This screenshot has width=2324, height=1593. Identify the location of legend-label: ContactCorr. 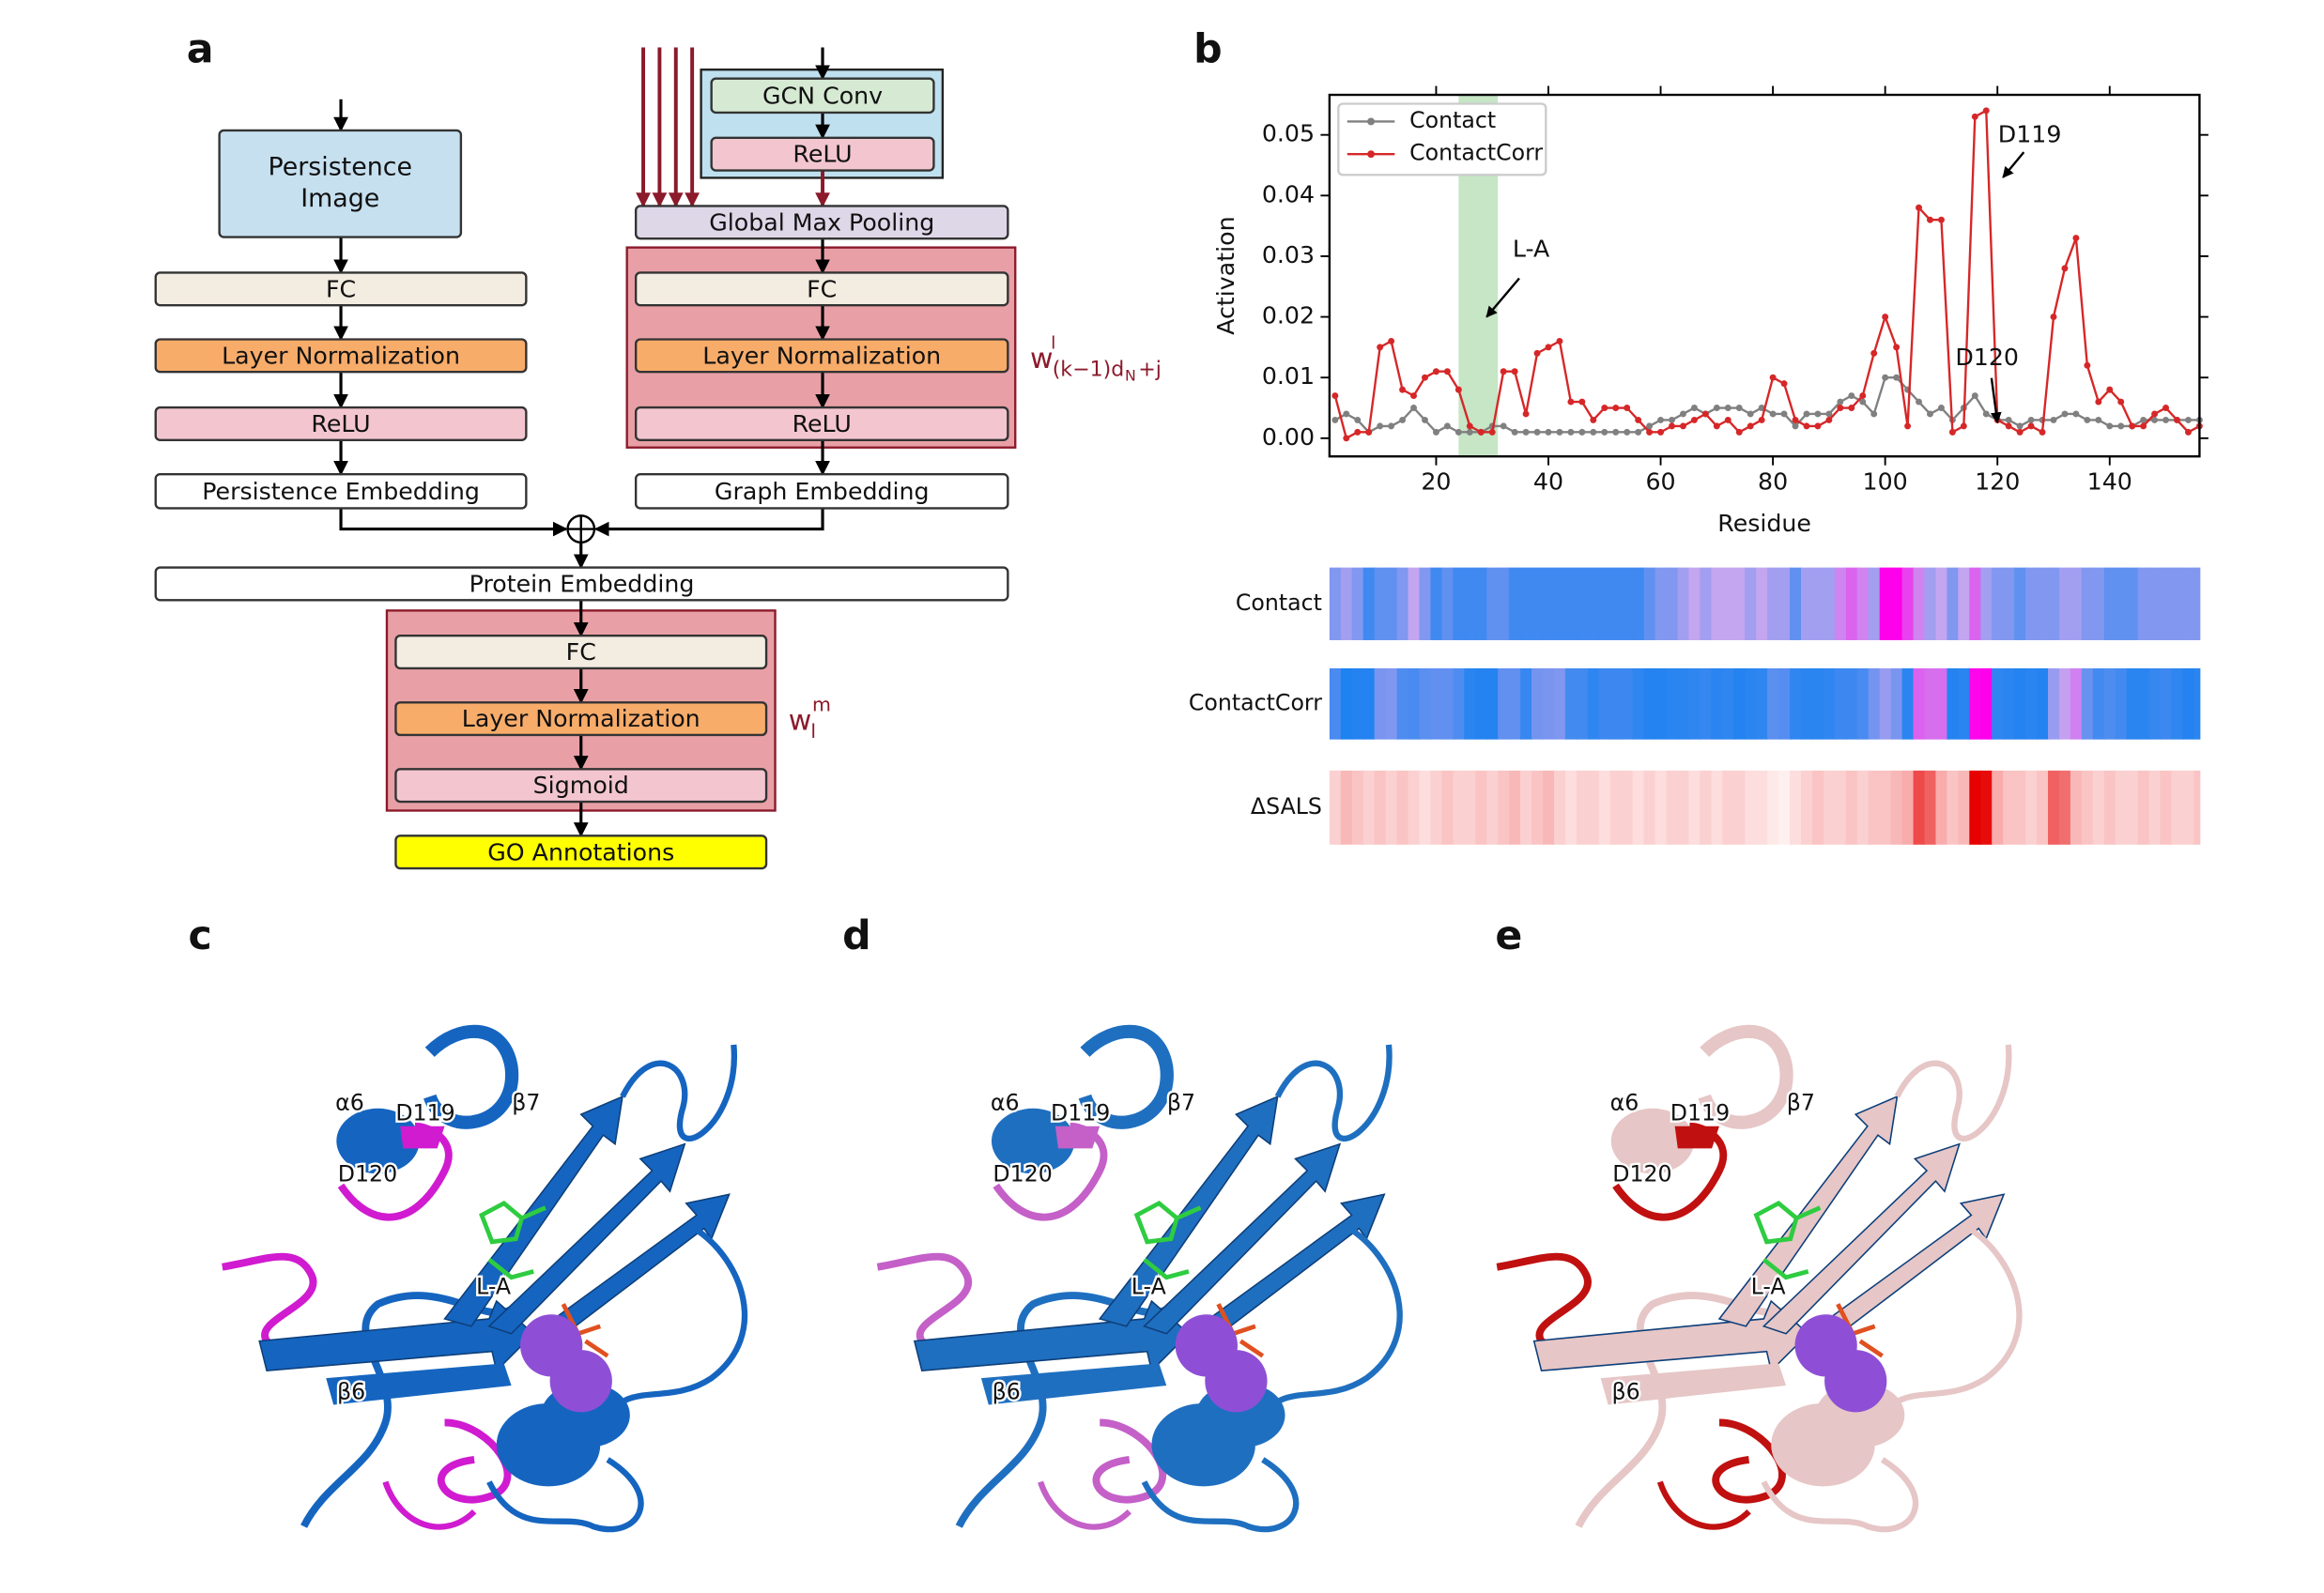
(1476, 153).